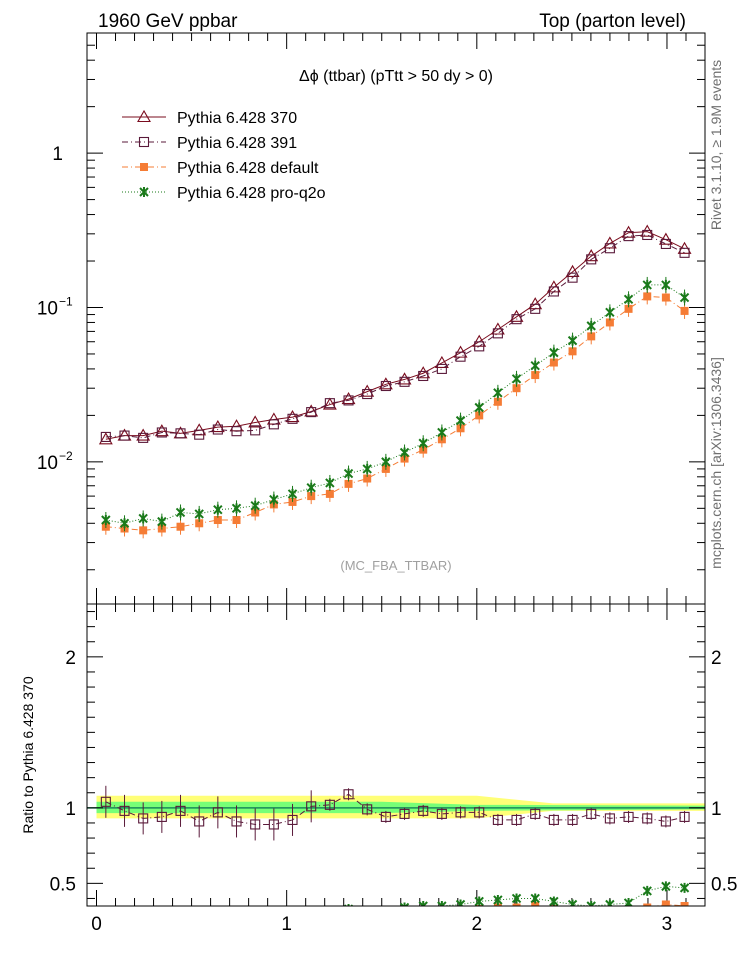 This screenshot has height=972, width=746. I want to click on header-right: Top (parton level), so click(612, 21).